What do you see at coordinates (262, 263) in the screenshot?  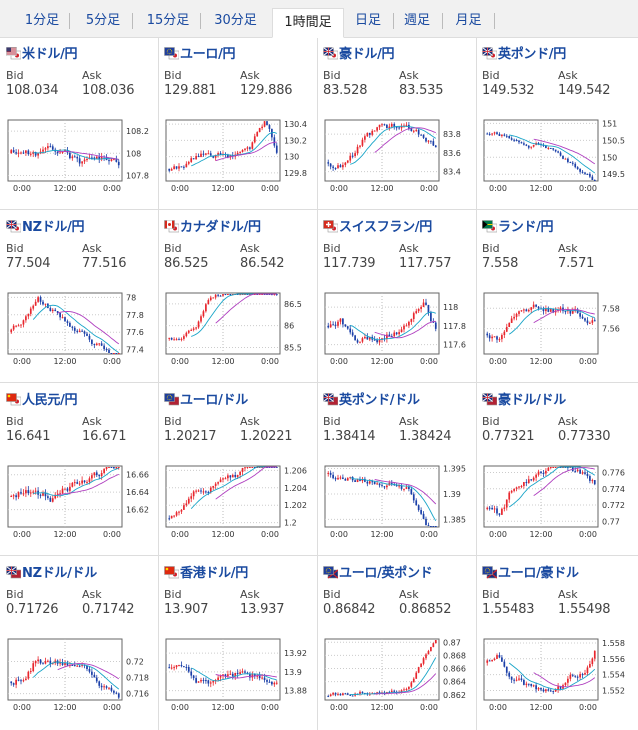 I see `ask-value: 86.542` at bounding box center [262, 263].